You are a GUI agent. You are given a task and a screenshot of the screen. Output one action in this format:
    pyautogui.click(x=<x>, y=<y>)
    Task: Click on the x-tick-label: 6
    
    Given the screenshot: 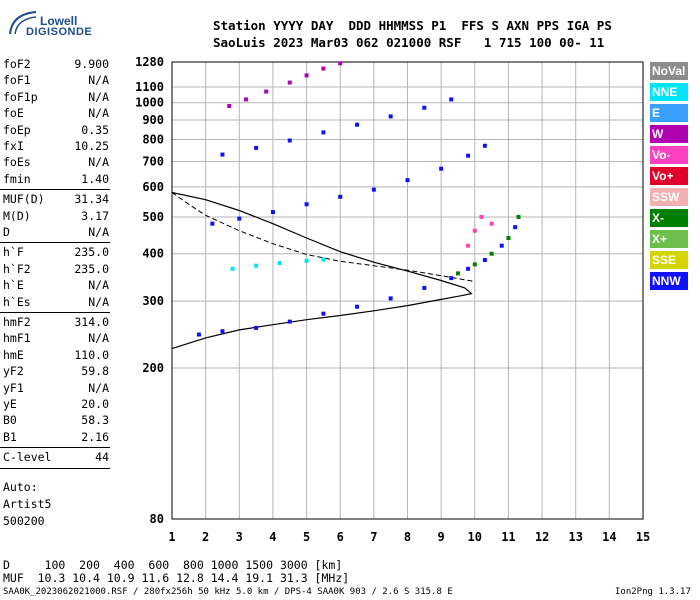 What is the action you would take?
    pyautogui.click(x=340, y=537)
    